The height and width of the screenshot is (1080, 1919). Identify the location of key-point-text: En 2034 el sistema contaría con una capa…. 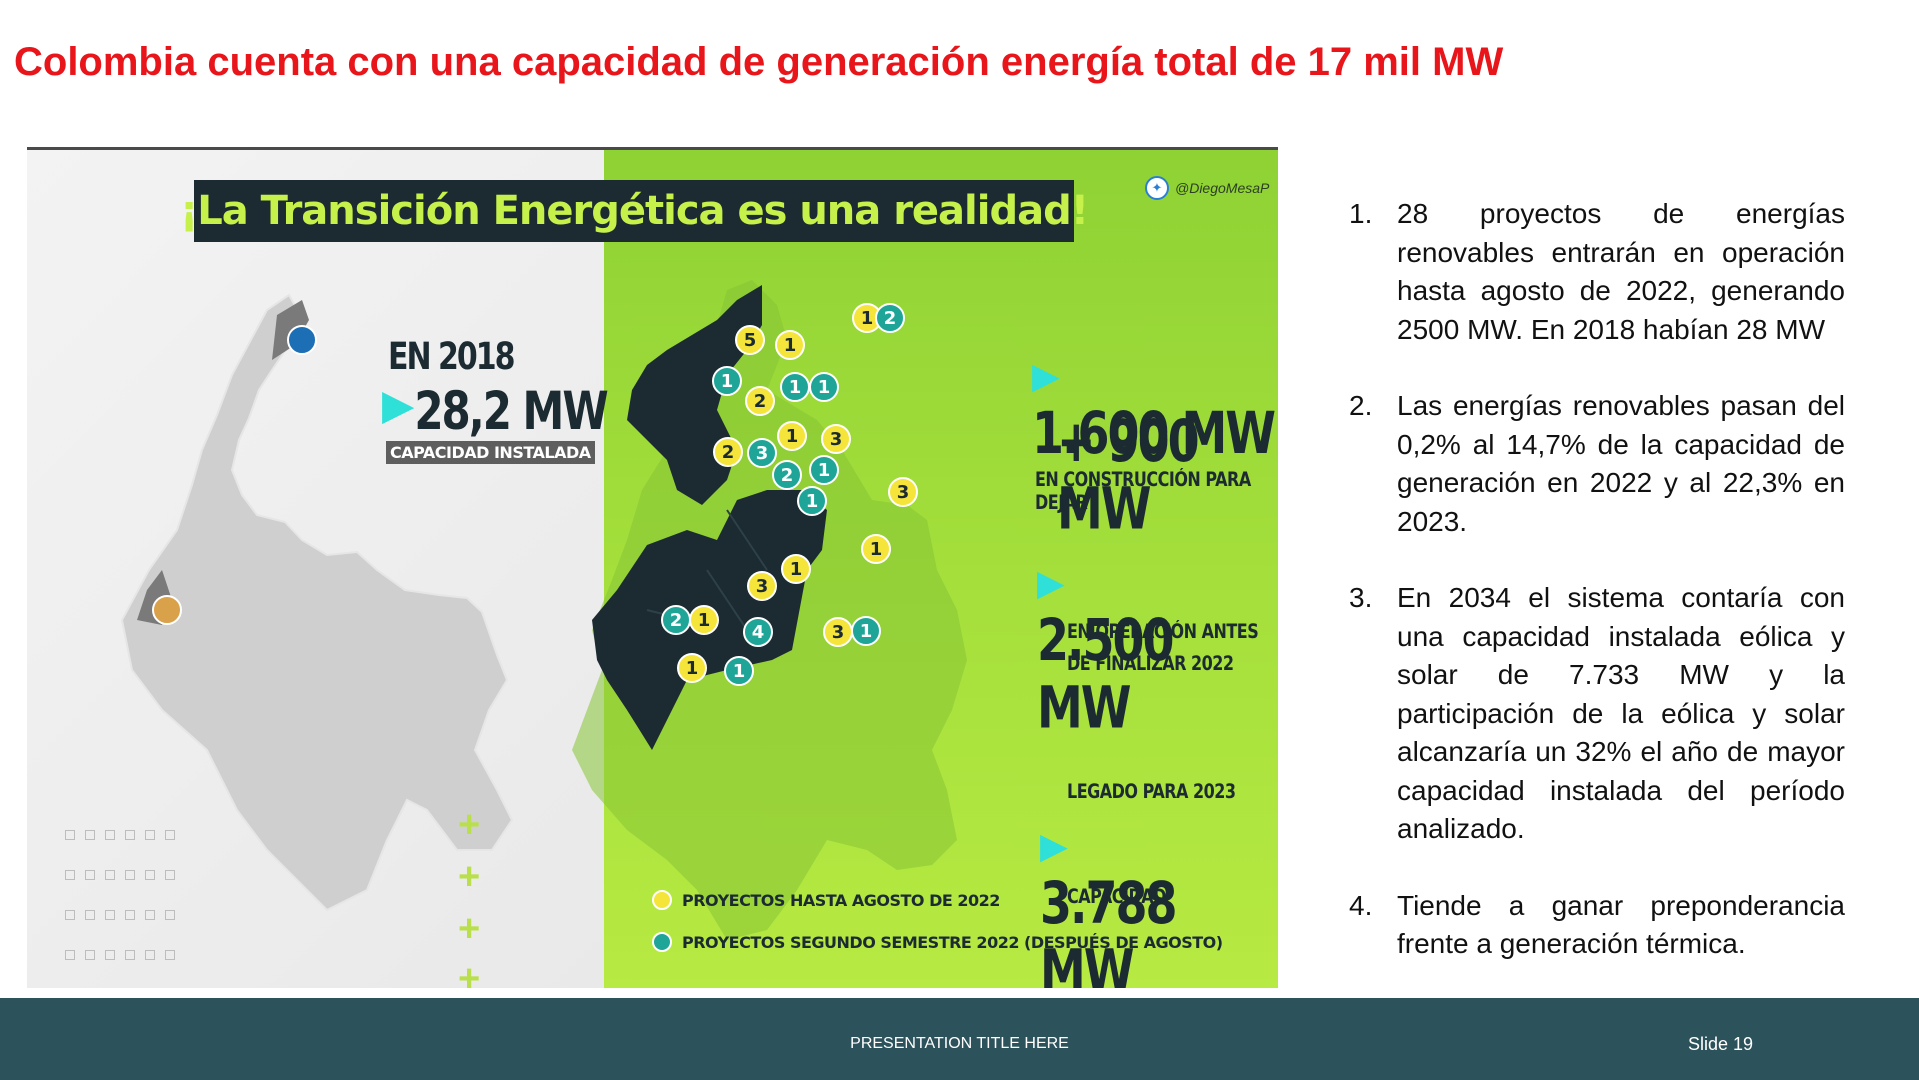
(1621, 713).